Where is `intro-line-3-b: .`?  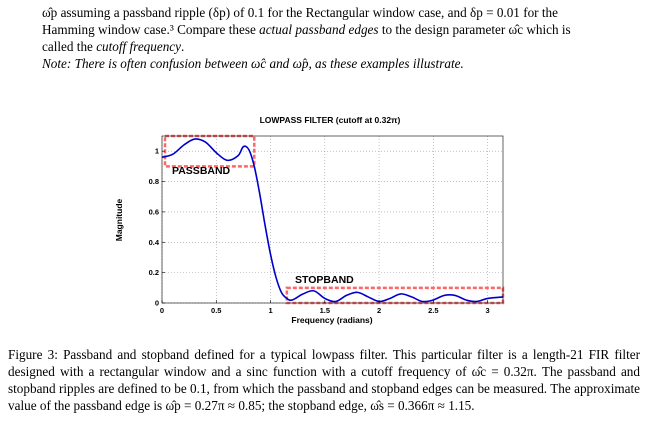 intro-line-3-b: . is located at coordinates (183, 46).